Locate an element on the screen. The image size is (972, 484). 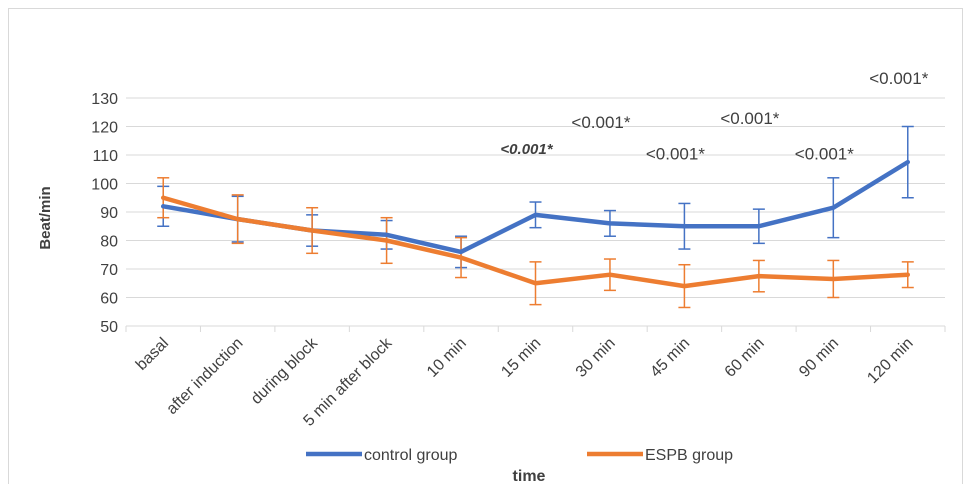
y-tick-label: 50 is located at coordinates (109, 327).